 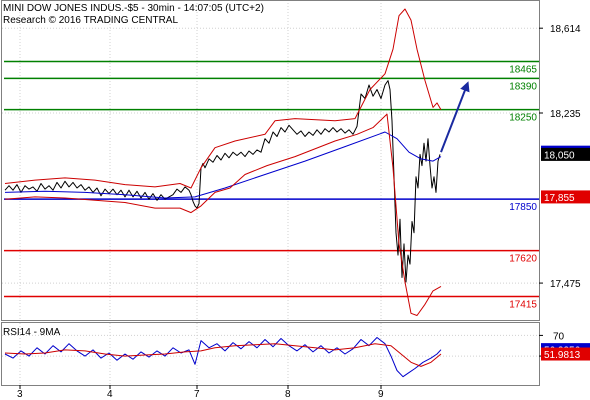 I want to click on level-label: 17850, so click(x=523, y=207).